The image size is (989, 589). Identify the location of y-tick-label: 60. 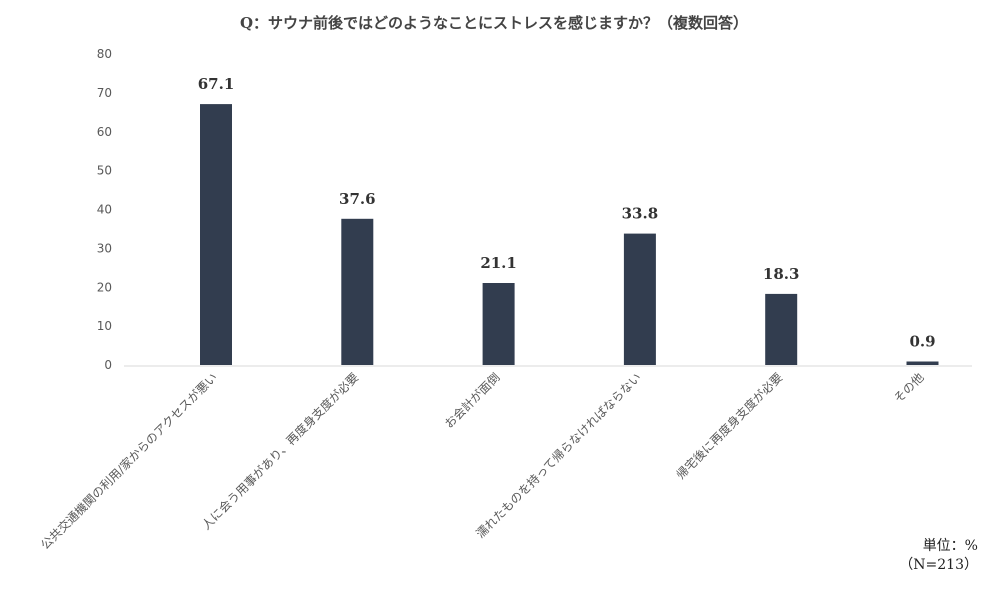
(104, 132).